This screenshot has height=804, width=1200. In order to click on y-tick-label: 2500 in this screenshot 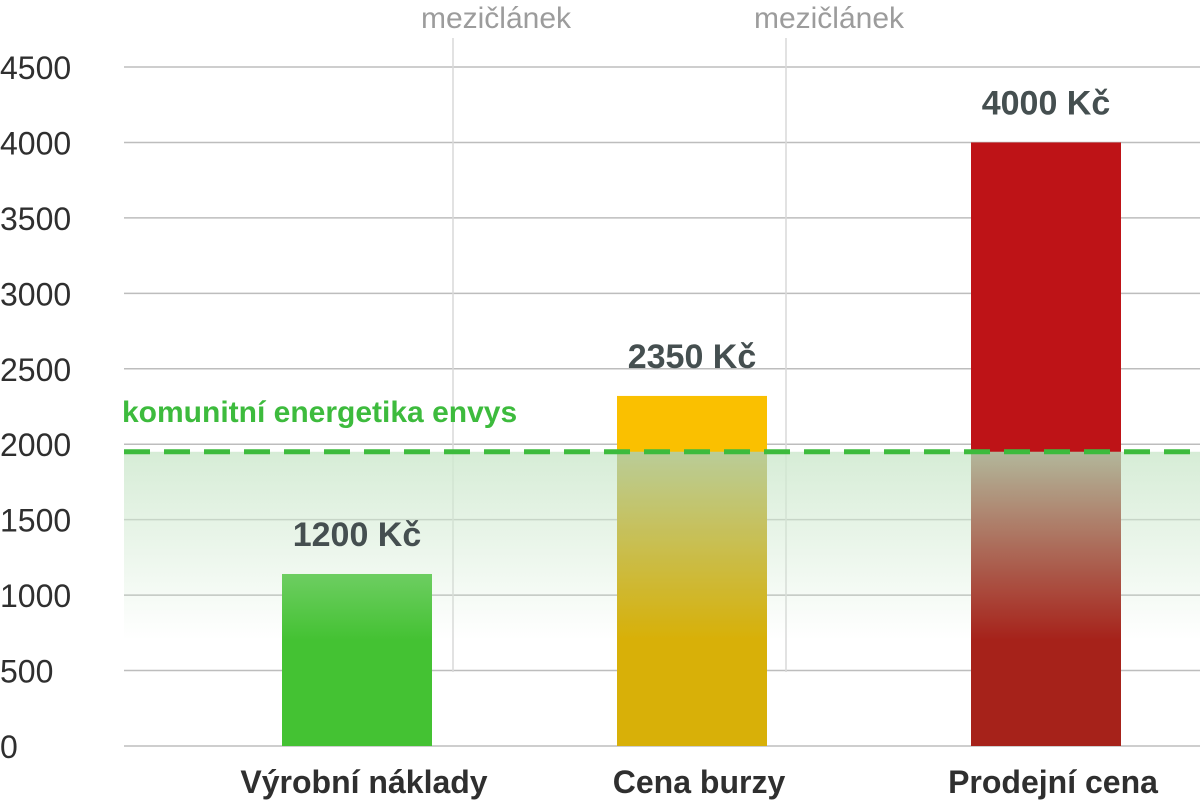, I will do `click(35, 370)`.